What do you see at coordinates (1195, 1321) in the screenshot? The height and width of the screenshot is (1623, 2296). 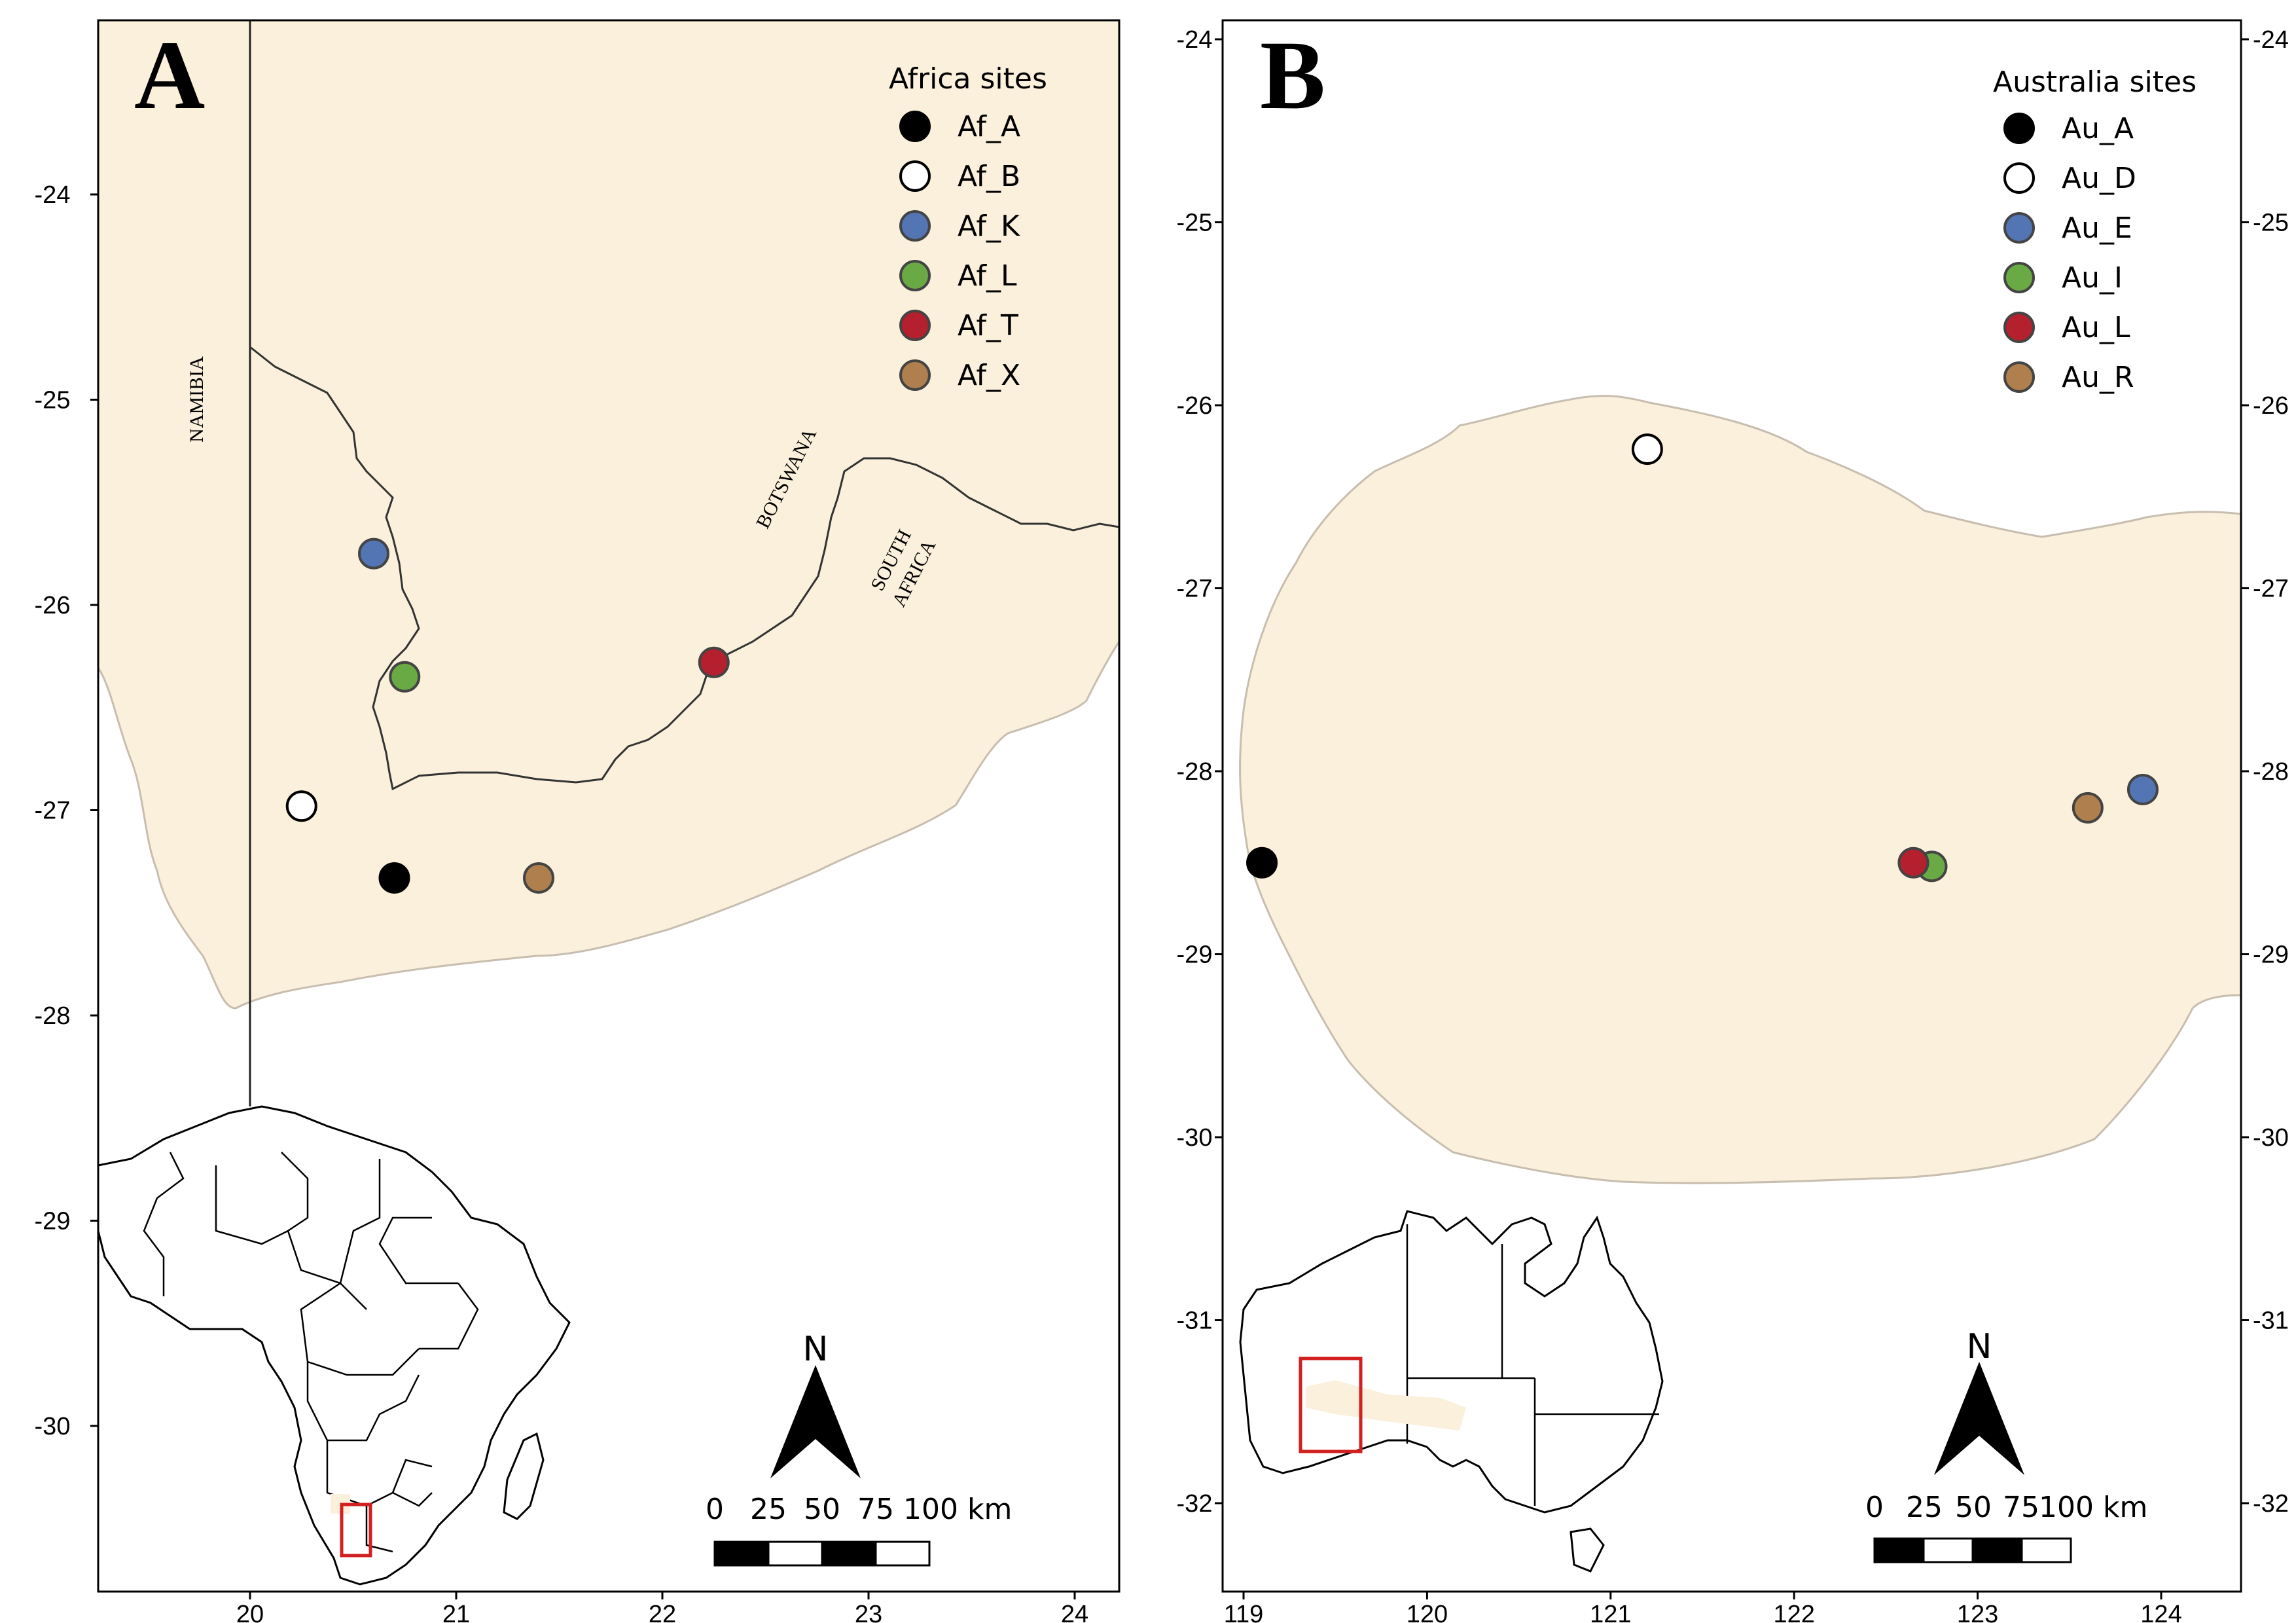 I see `y-tick-label-left: -31` at bounding box center [1195, 1321].